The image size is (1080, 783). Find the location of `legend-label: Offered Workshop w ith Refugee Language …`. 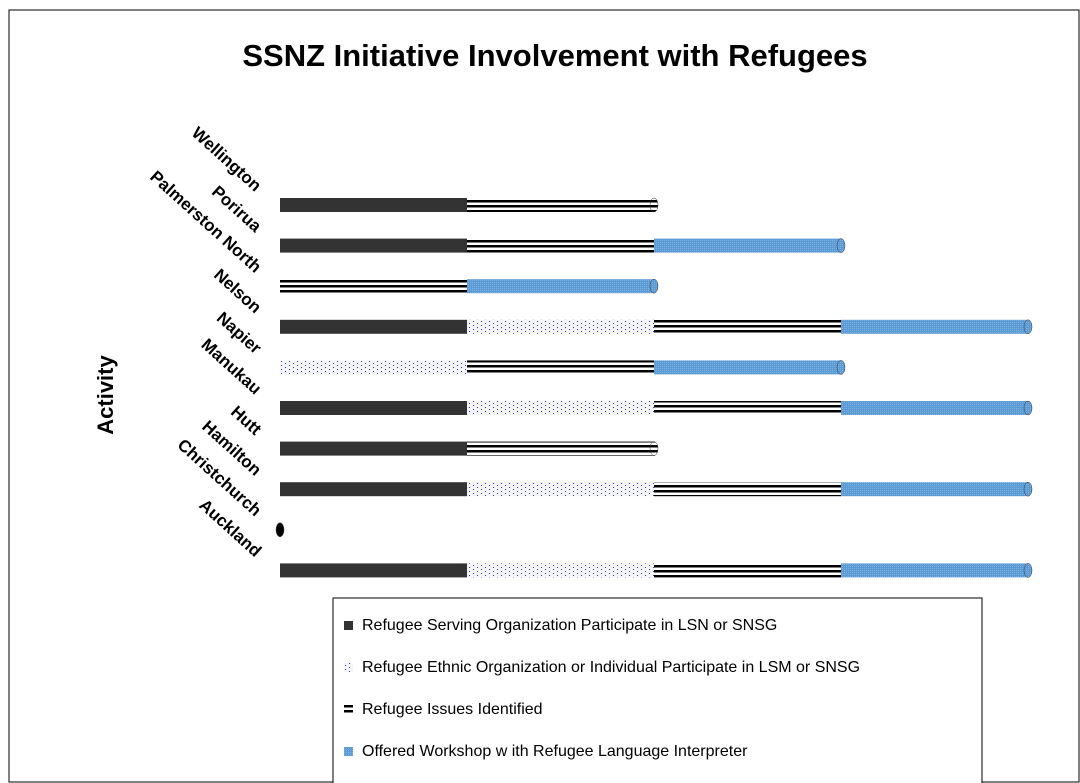

legend-label: Offered Workshop w ith Refugee Language … is located at coordinates (555, 751).